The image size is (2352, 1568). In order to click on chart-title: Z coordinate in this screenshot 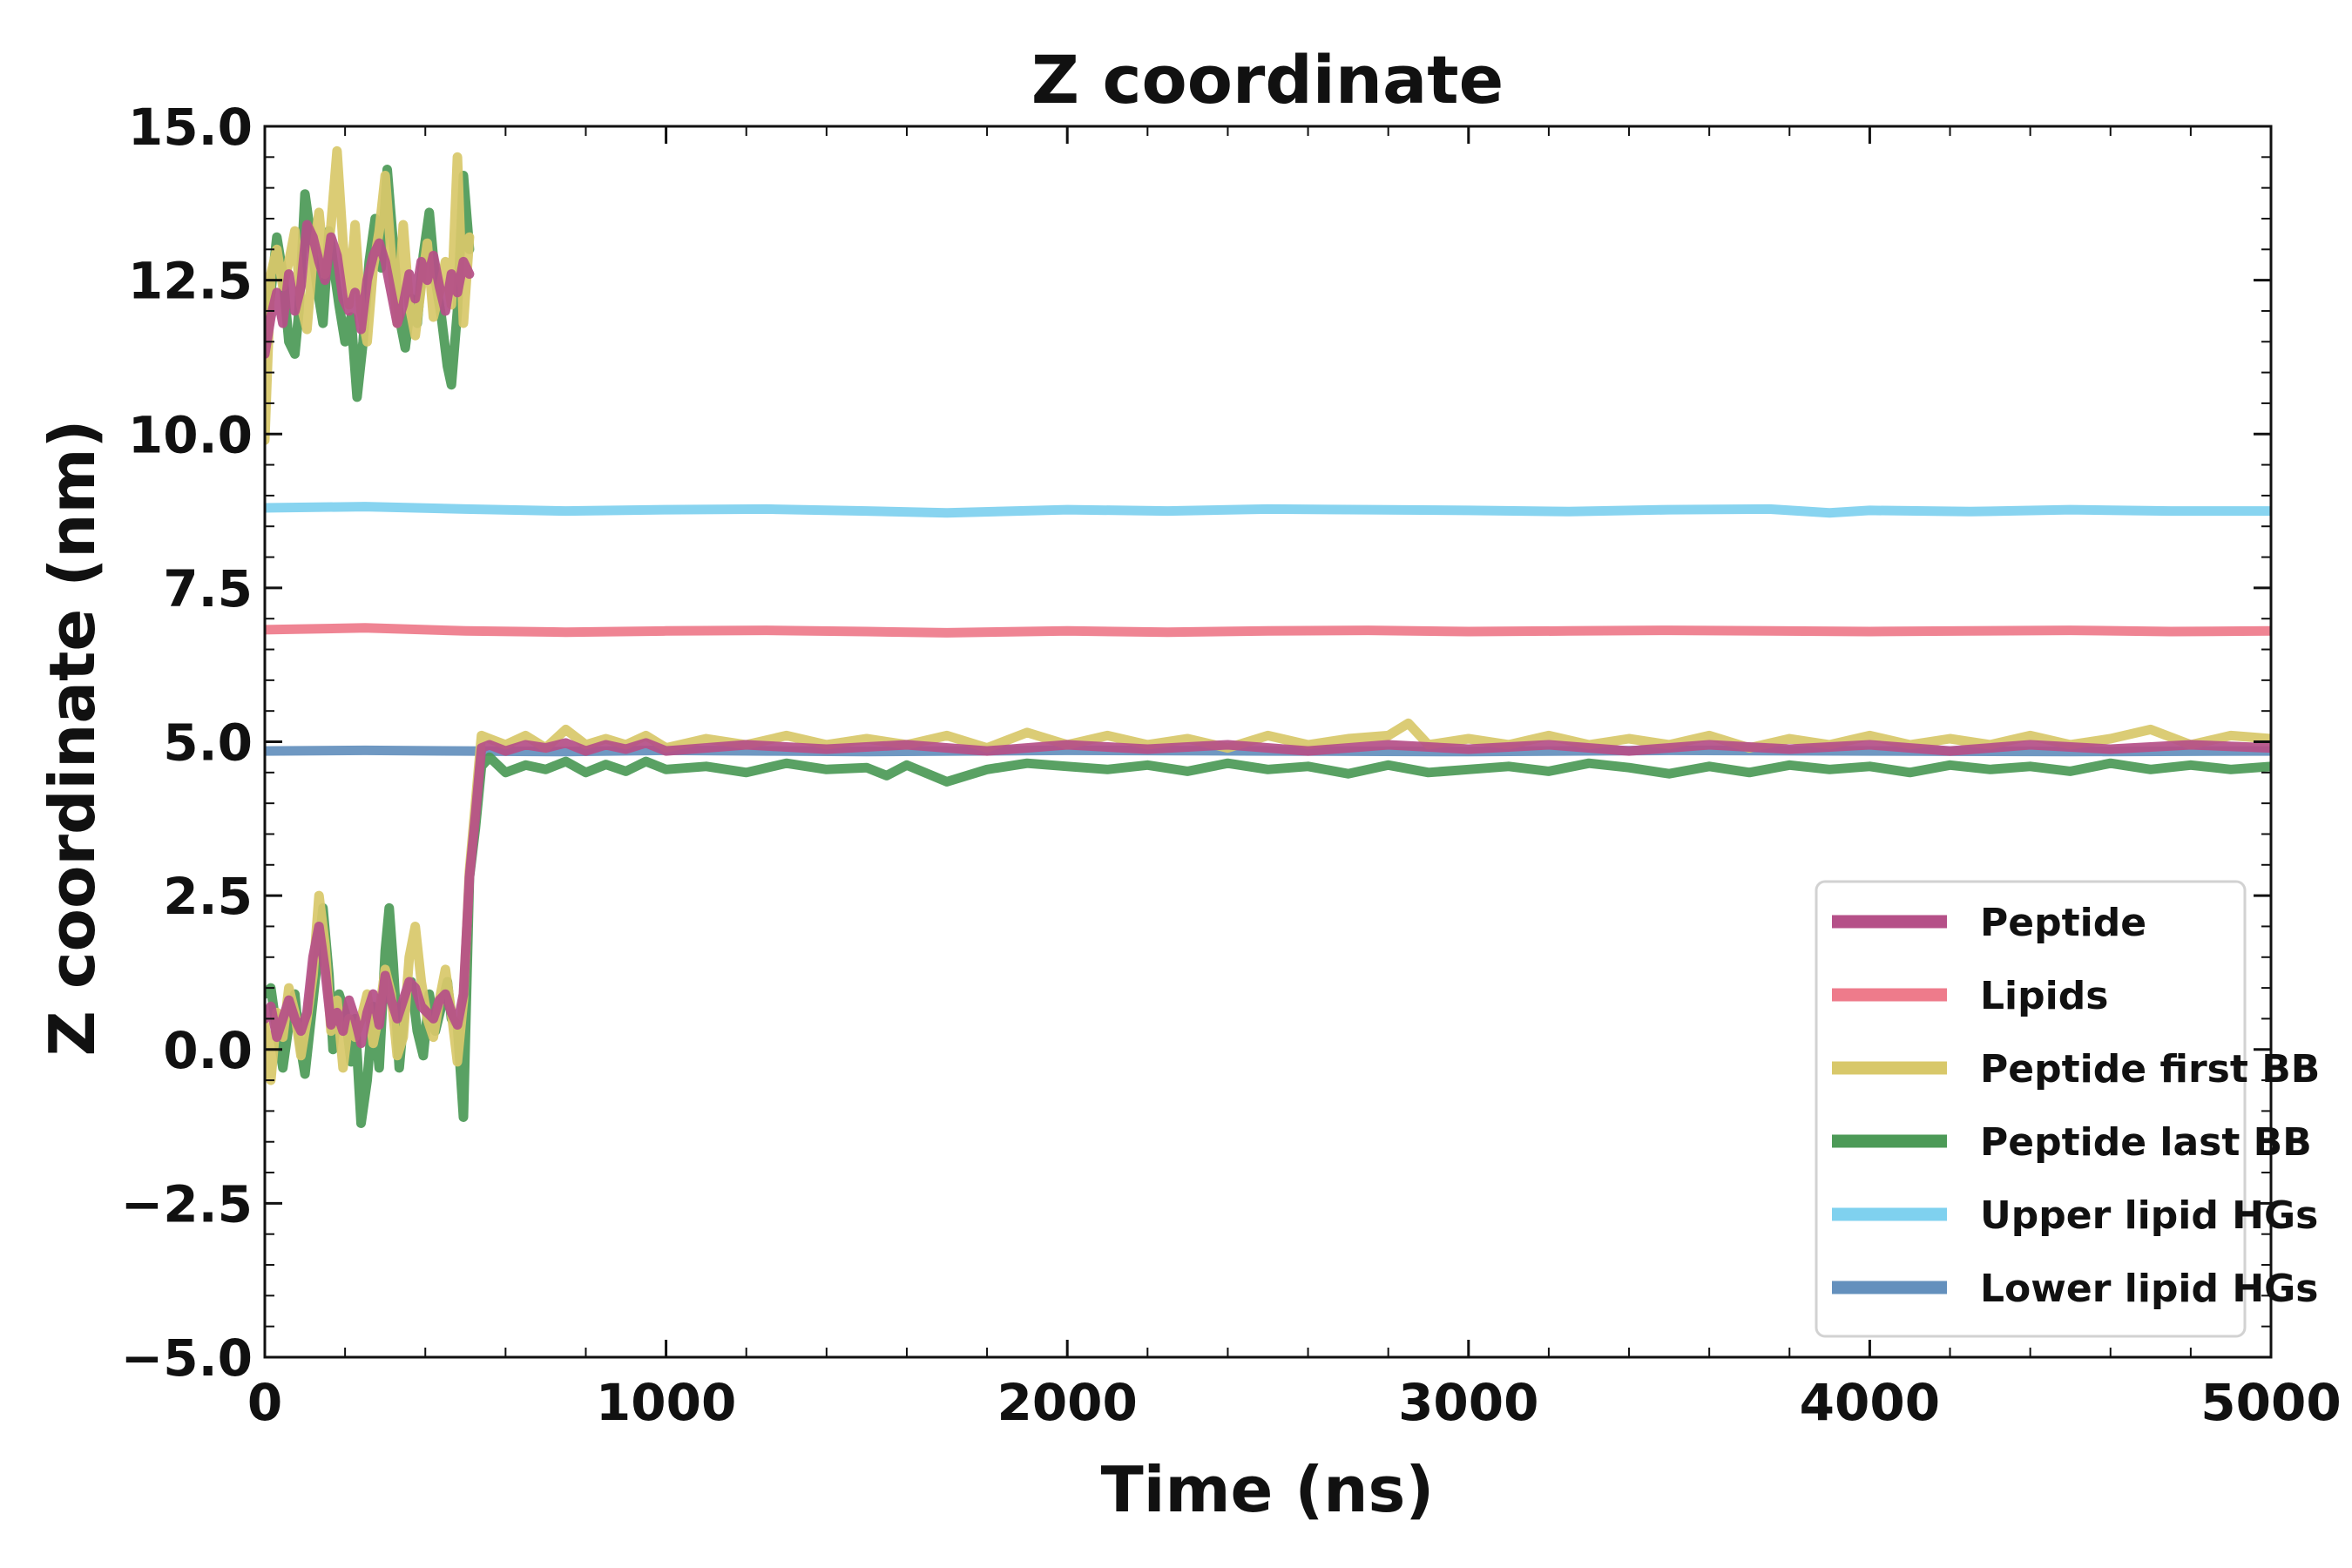, I will do `click(1267, 79)`.